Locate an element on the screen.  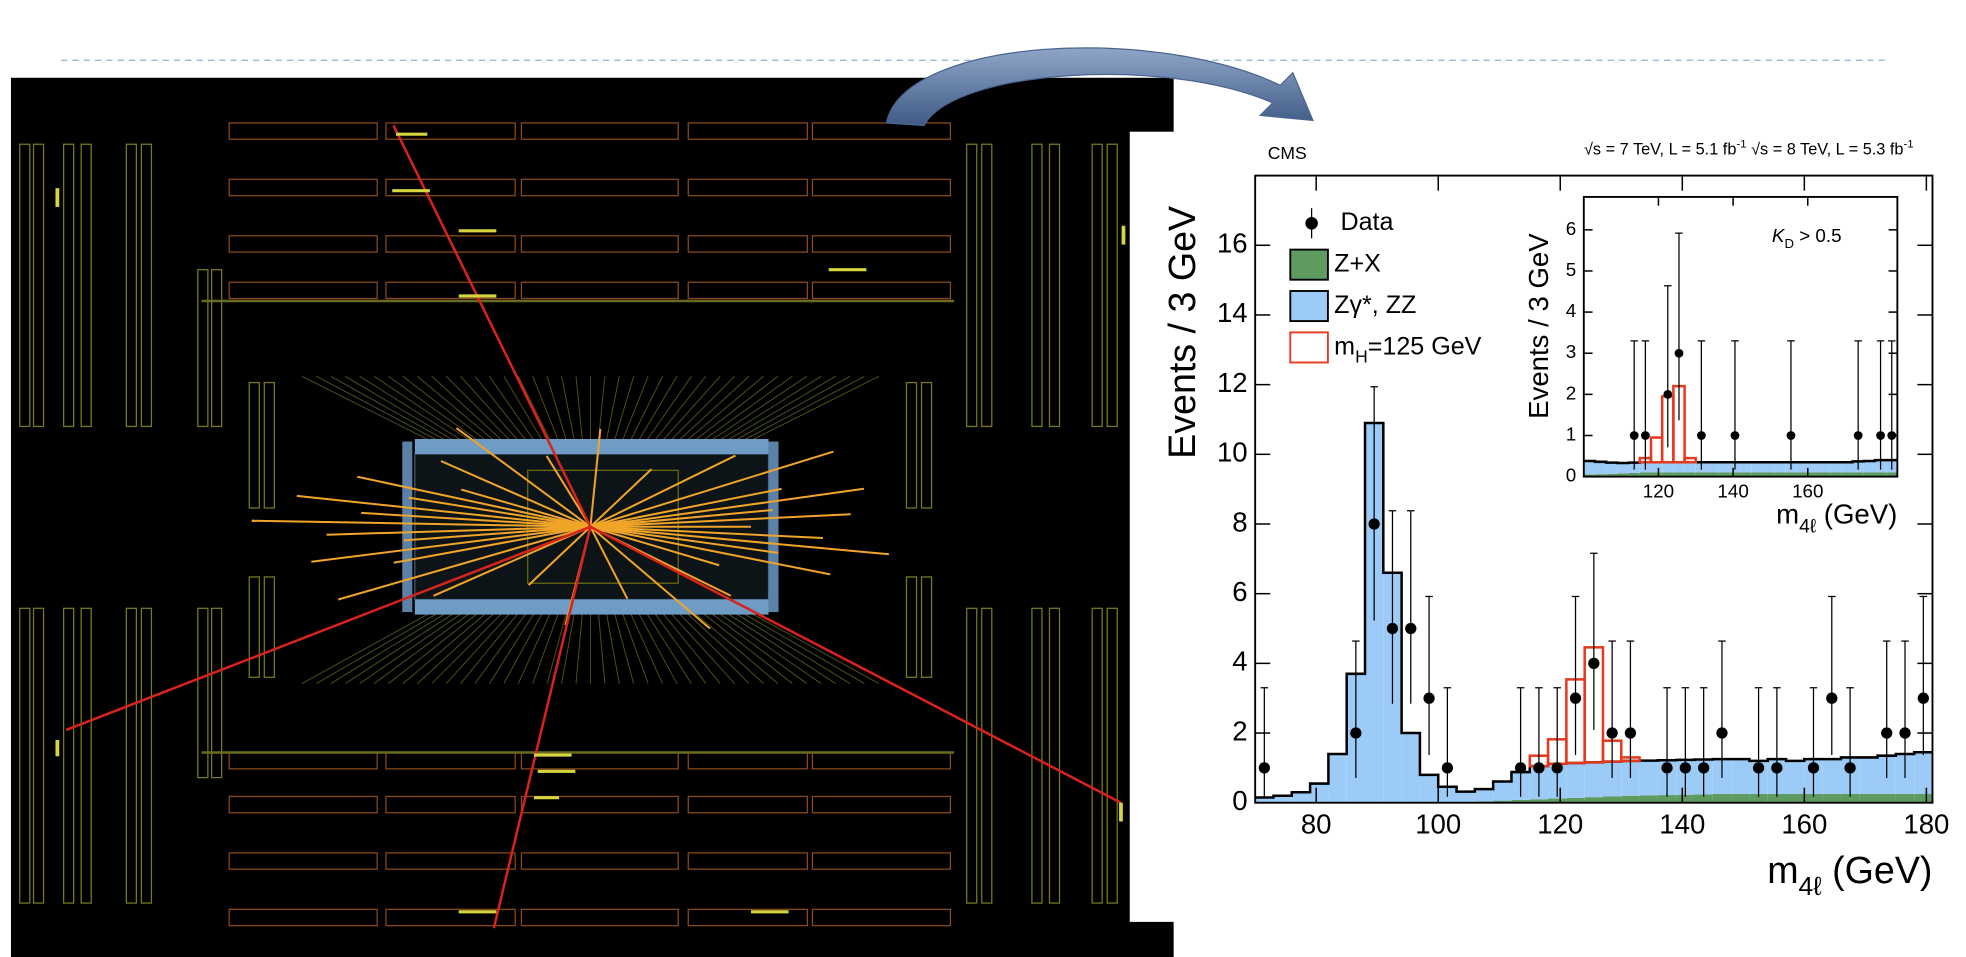
ecal-endcap is located at coordinates (407, 527).